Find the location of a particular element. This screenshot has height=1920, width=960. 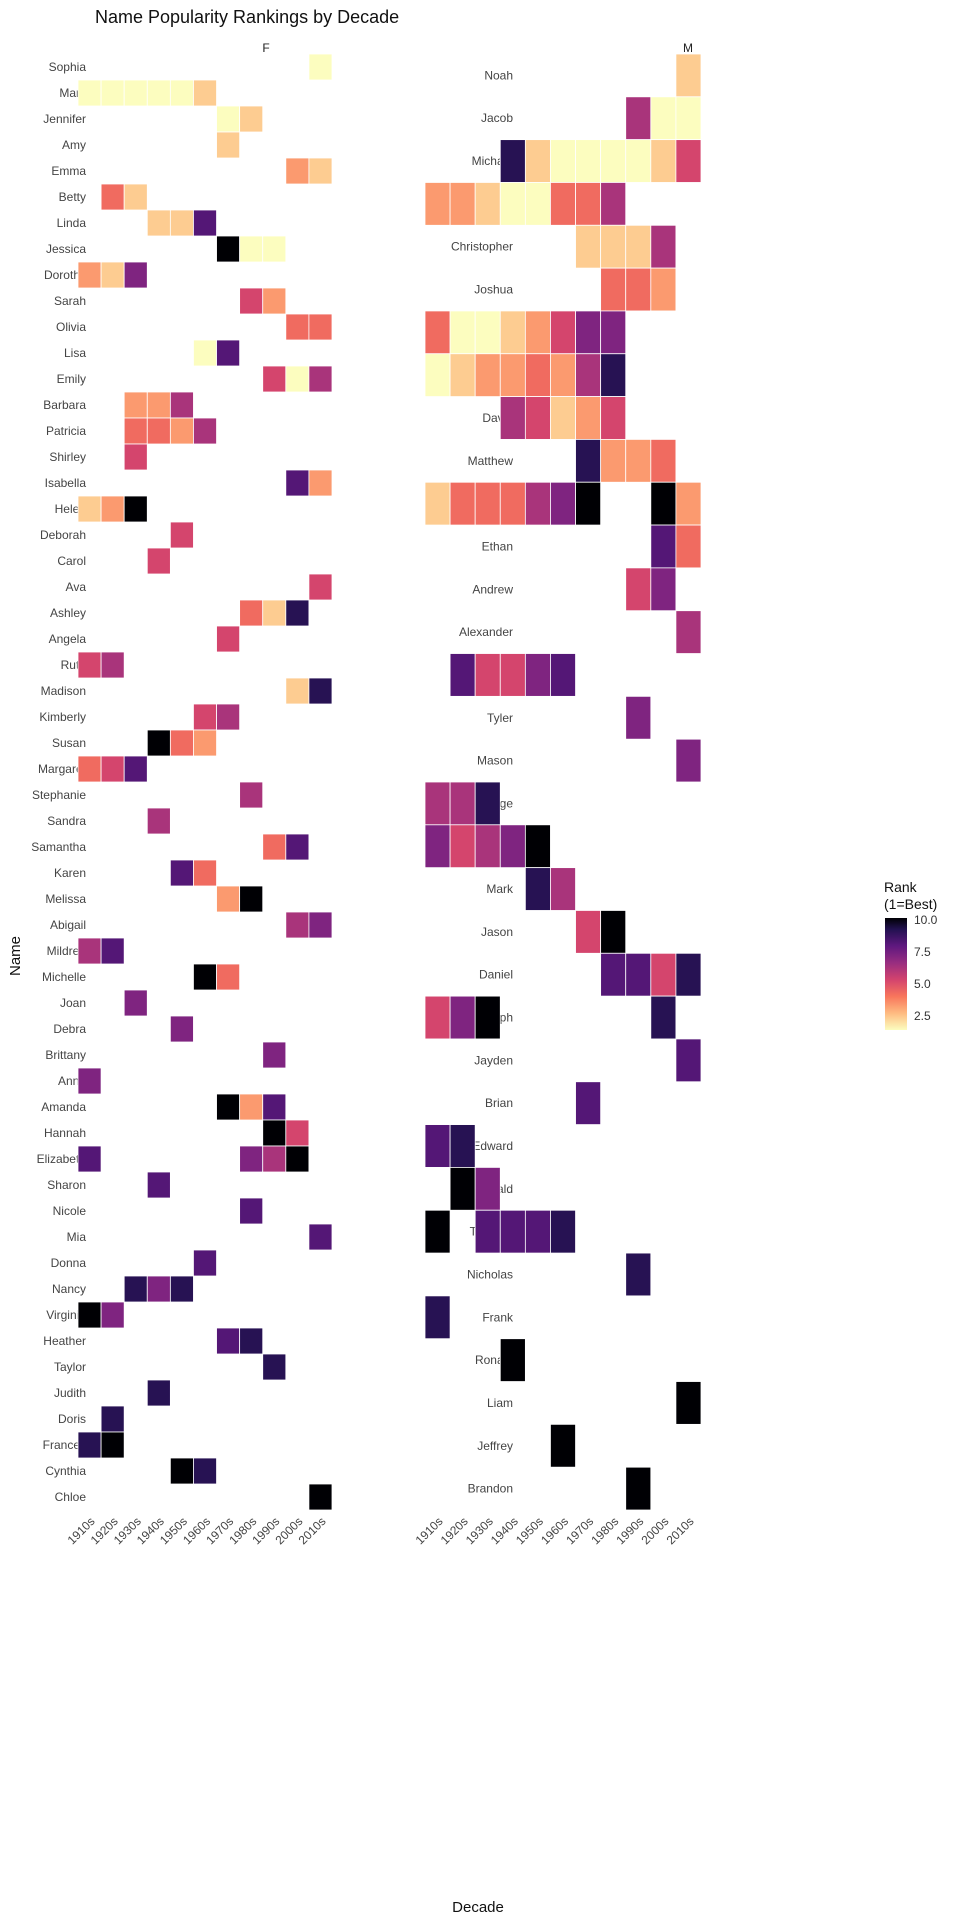

y-tick-label: Ashley is located at coordinates (68, 613).